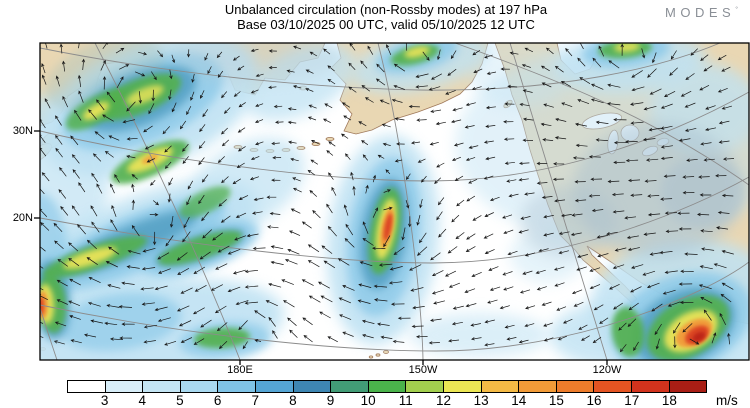 The height and width of the screenshot is (408, 750). I want to click on colorbar-unit: m/s, so click(727, 400).